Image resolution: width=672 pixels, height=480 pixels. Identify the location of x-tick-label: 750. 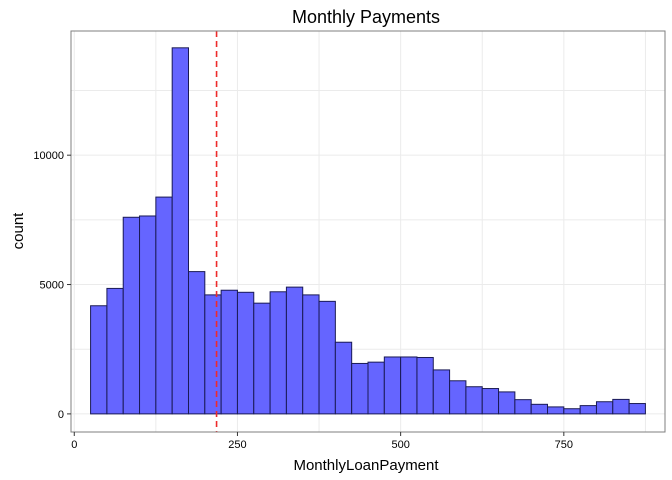
(564, 445).